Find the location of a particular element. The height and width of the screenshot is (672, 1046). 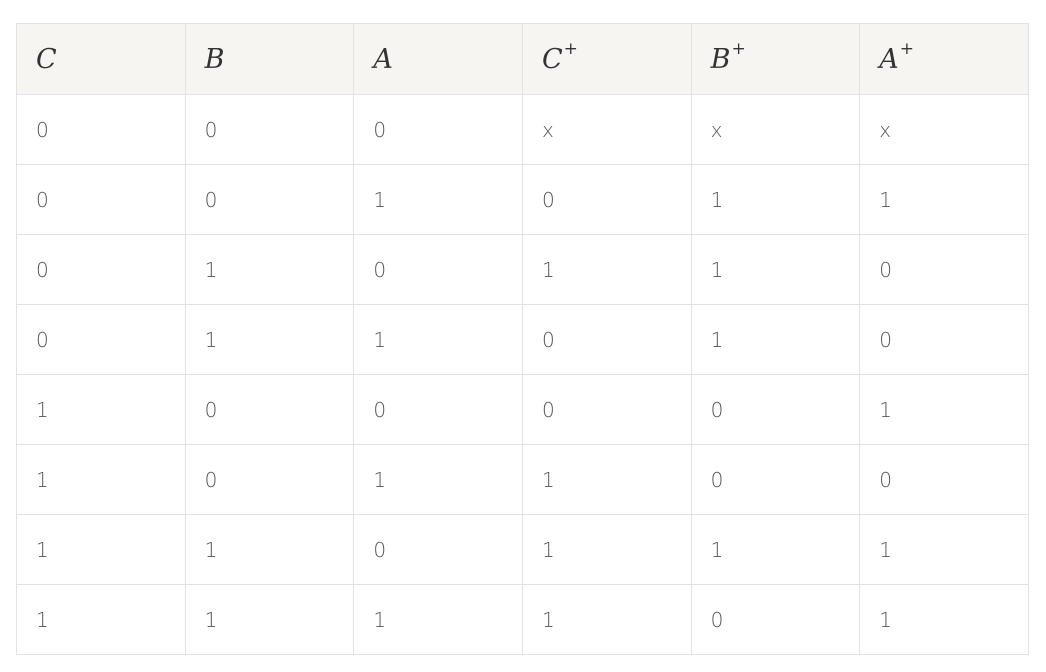

header-cell-c-next: C+ is located at coordinates (606, 59).